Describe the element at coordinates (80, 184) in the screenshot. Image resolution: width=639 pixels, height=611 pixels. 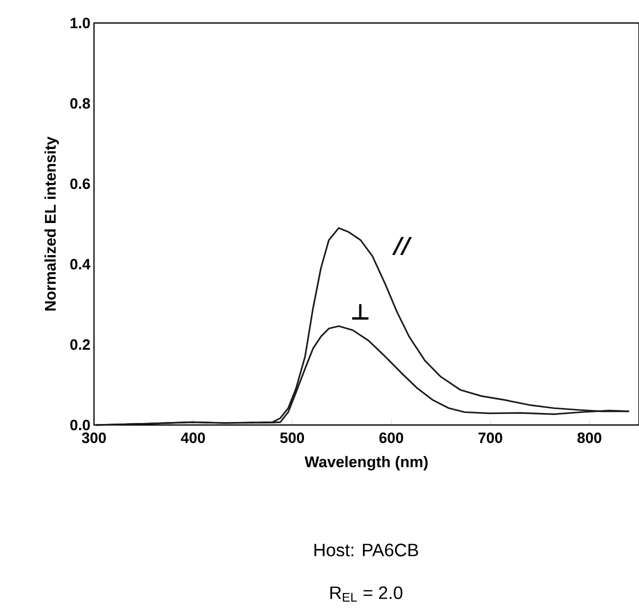
I see `y-tick-label: 0.6` at that location.